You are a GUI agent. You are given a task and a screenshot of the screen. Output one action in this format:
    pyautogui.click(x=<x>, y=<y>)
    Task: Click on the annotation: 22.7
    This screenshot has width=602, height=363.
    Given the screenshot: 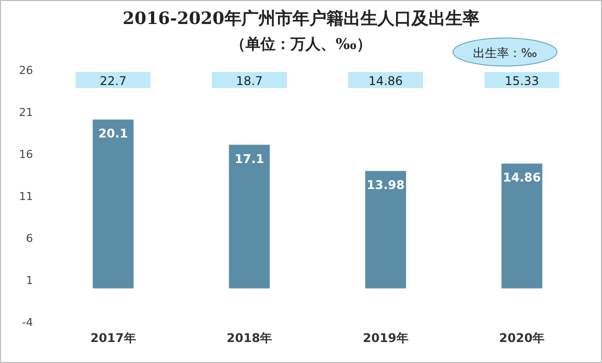 What is the action you would take?
    pyautogui.click(x=113, y=81)
    